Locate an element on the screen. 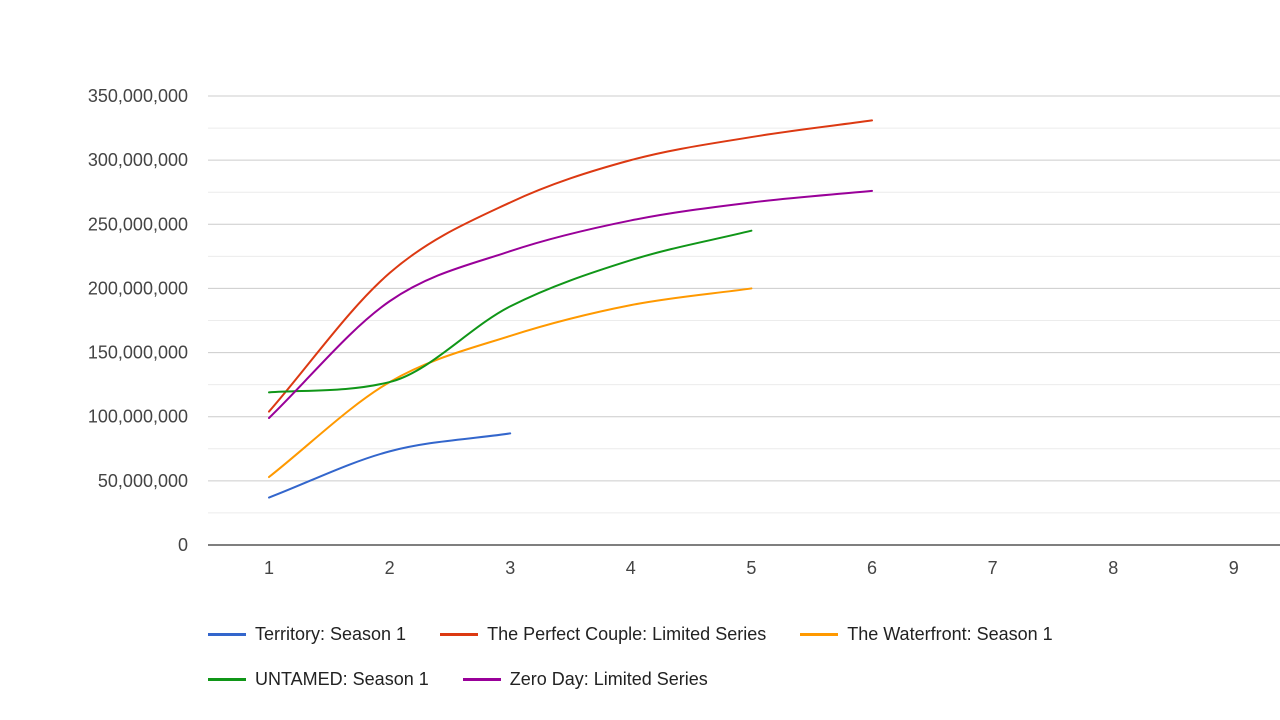 The height and width of the screenshot is (720, 1280). legend-label: The Perfect Couple: Limited Series is located at coordinates (627, 634).